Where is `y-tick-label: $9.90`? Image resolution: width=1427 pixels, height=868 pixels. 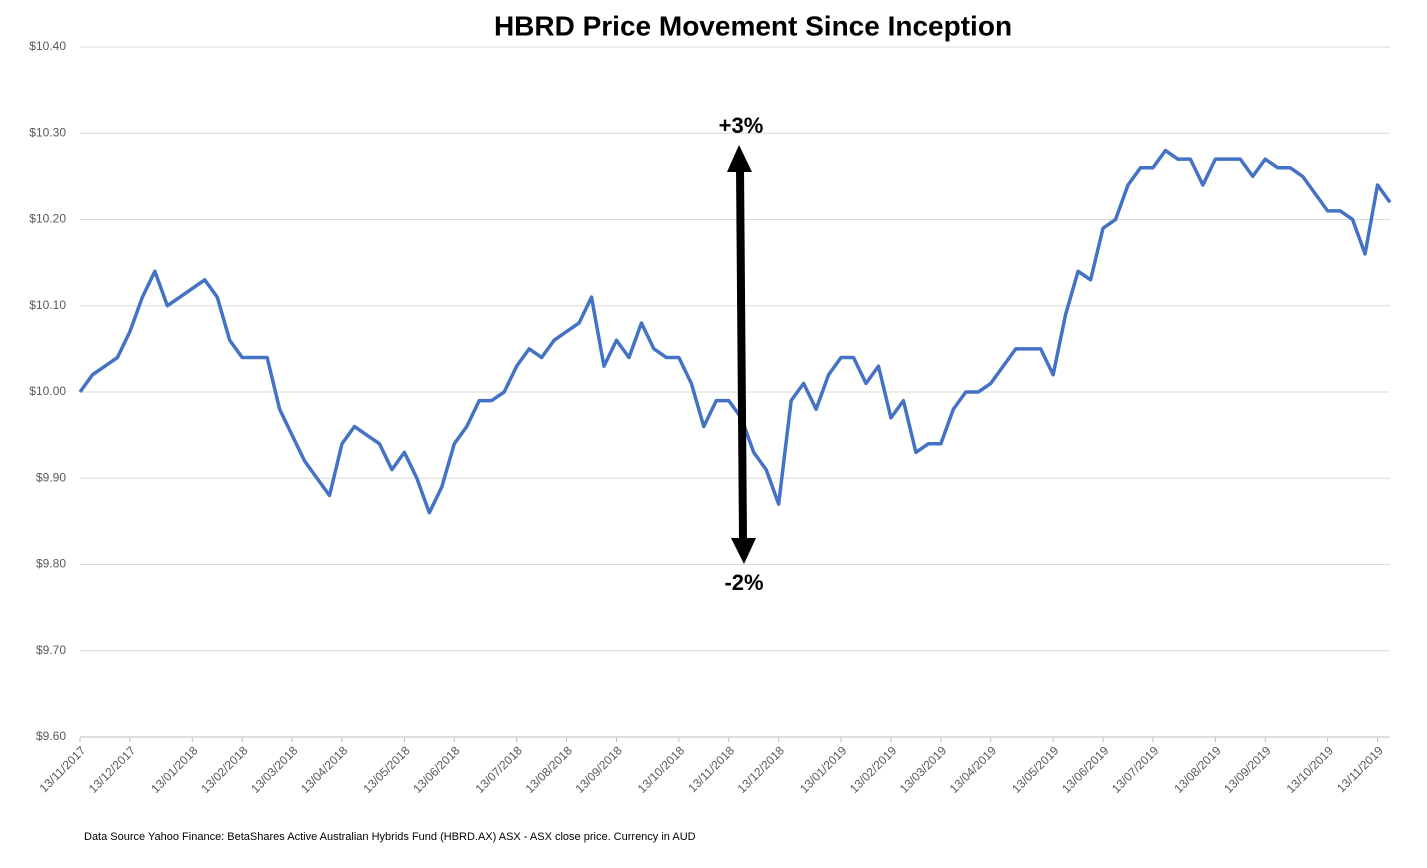 y-tick-label: $9.90 is located at coordinates (51, 477).